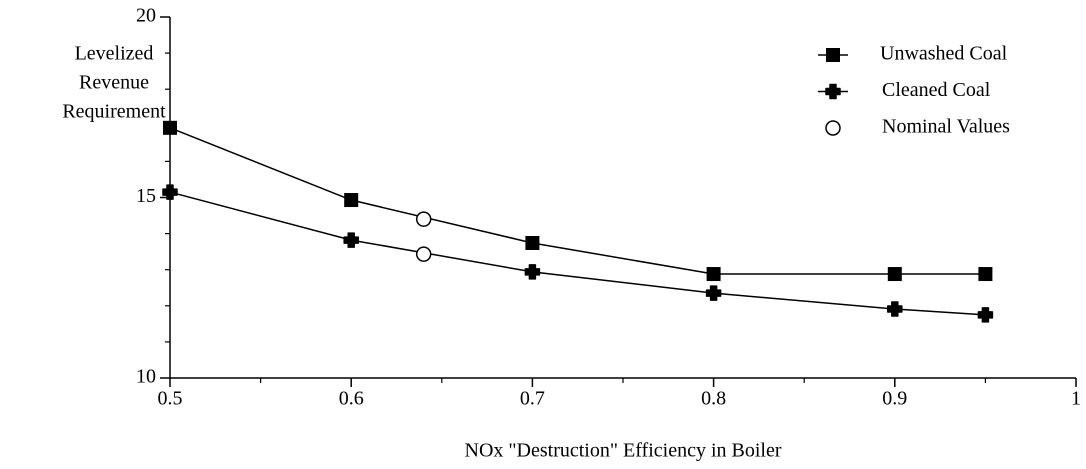 This screenshot has height=469, width=1086. Describe the element at coordinates (713, 399) in the screenshot. I see `x-tick-label: 0.8` at that location.